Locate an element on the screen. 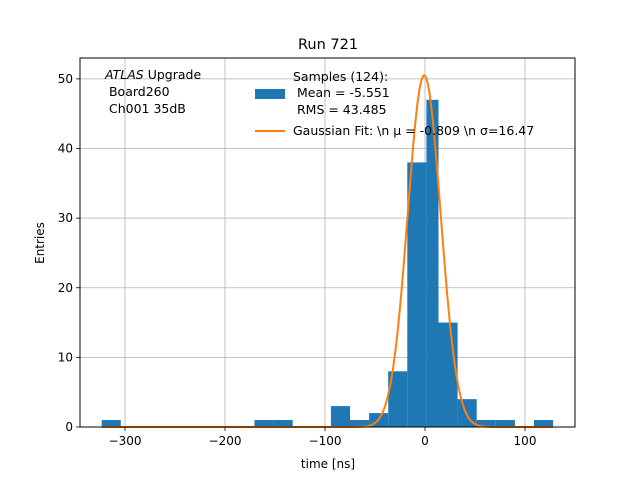 The width and height of the screenshot is (640, 480). y-tick-label: 30 is located at coordinates (65, 218).